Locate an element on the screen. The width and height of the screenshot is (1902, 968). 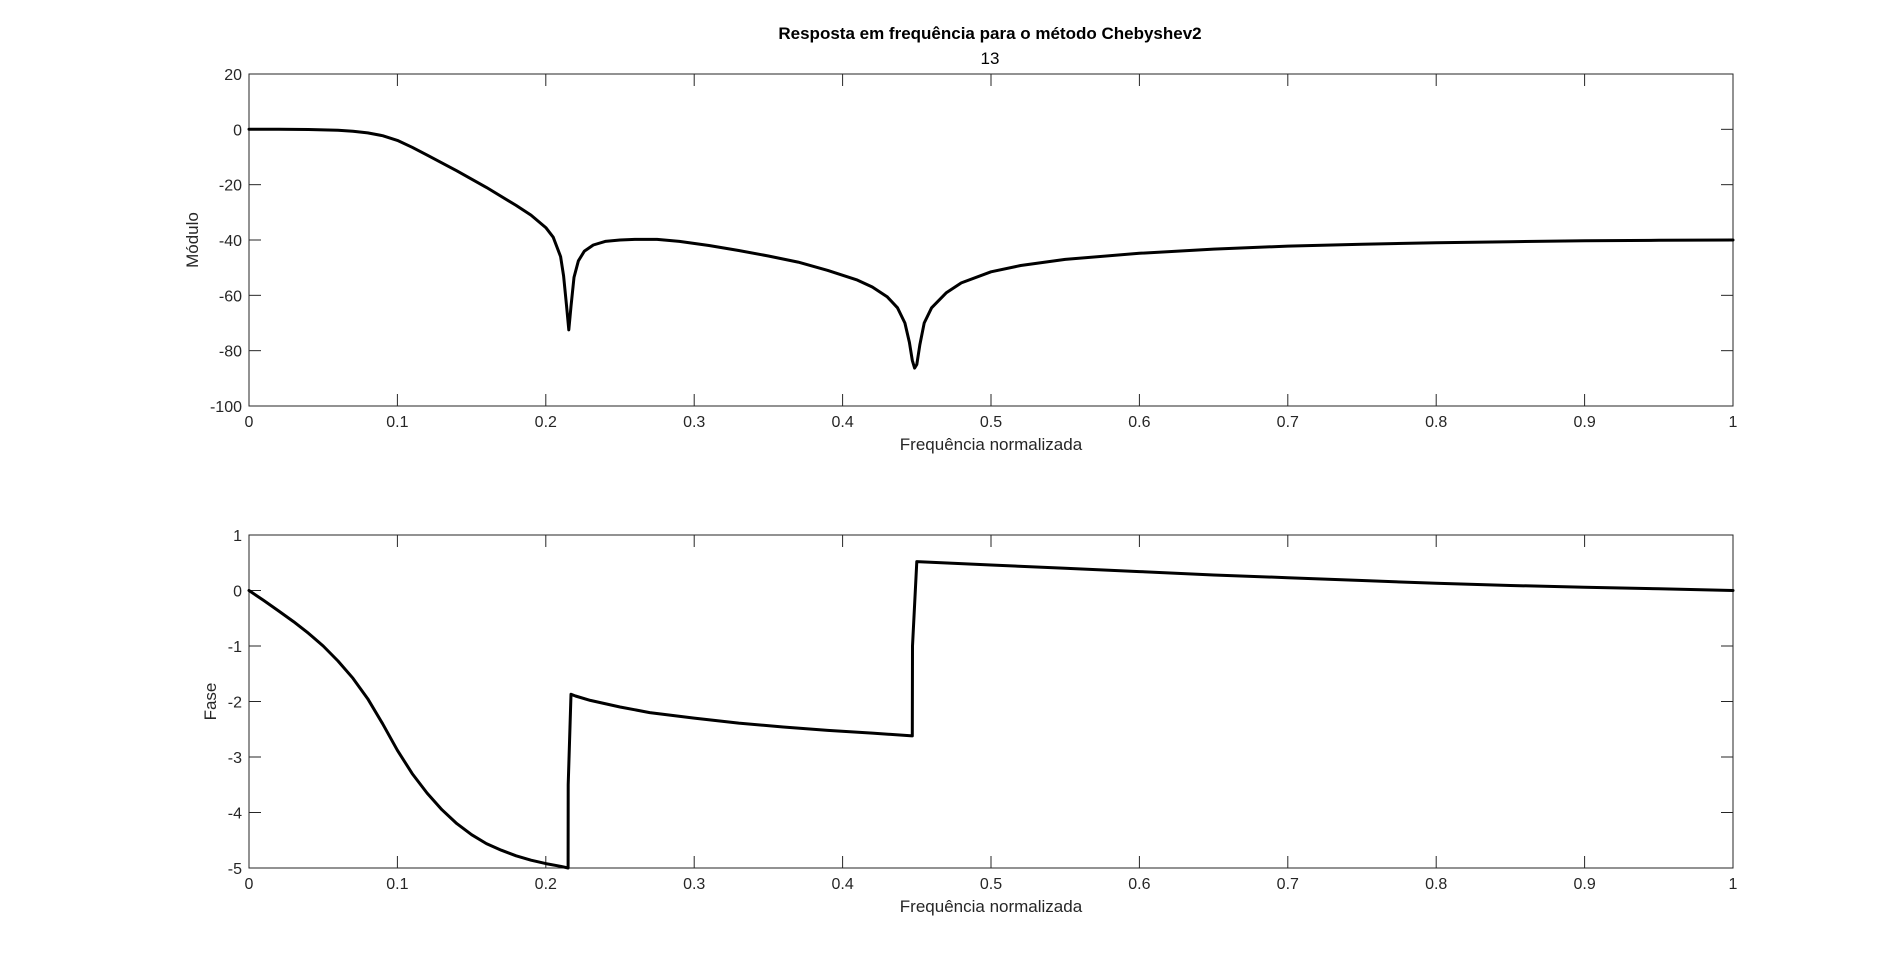
magnitude-y-tick-label: -40 is located at coordinates (230, 241).